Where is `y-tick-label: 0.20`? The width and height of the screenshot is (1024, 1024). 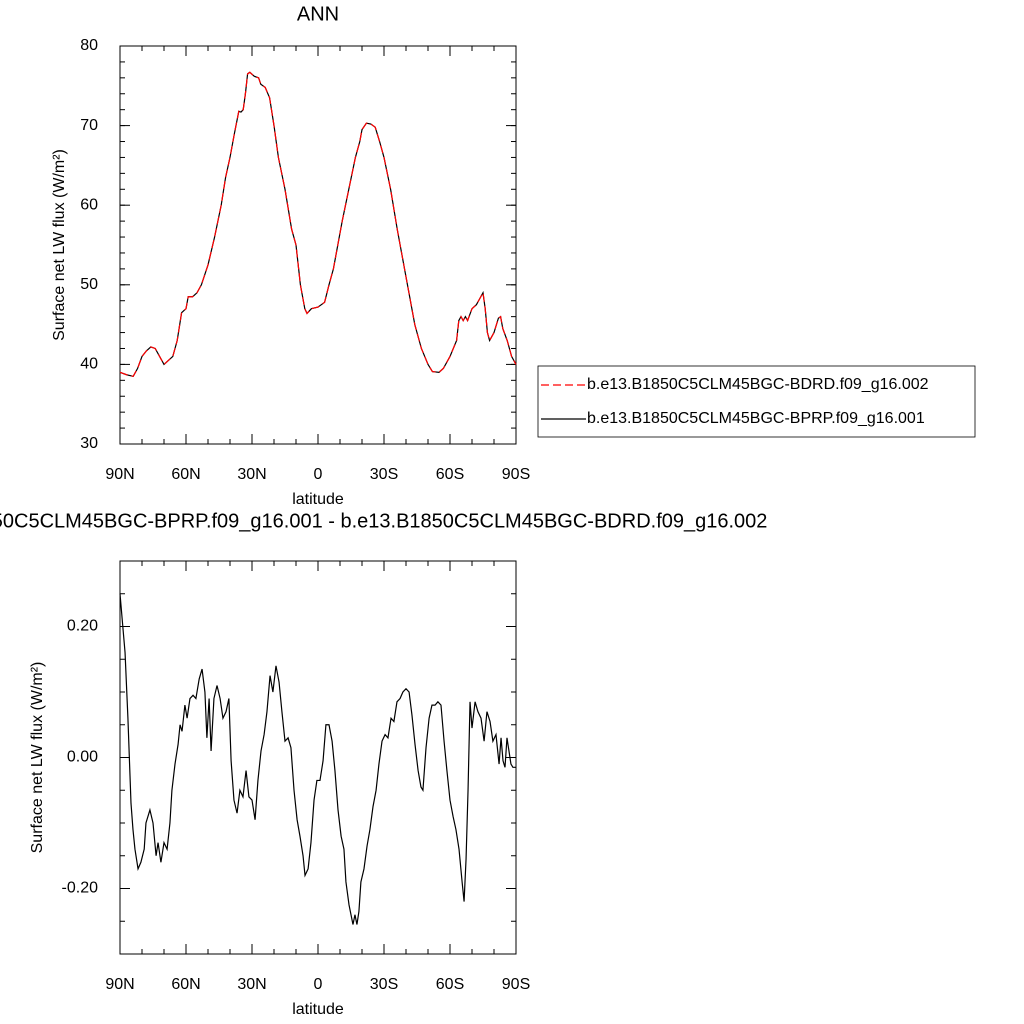
y-tick-label: 0.20 is located at coordinates (82, 626).